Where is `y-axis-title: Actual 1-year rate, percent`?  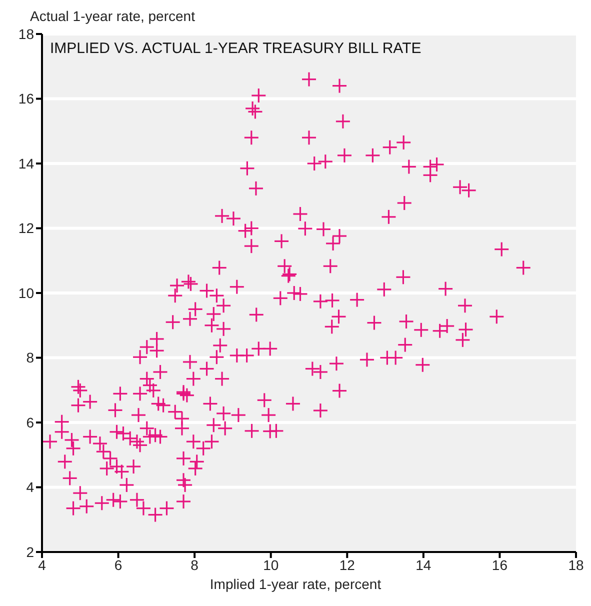 y-axis-title: Actual 1-year rate, percent is located at coordinates (112, 16).